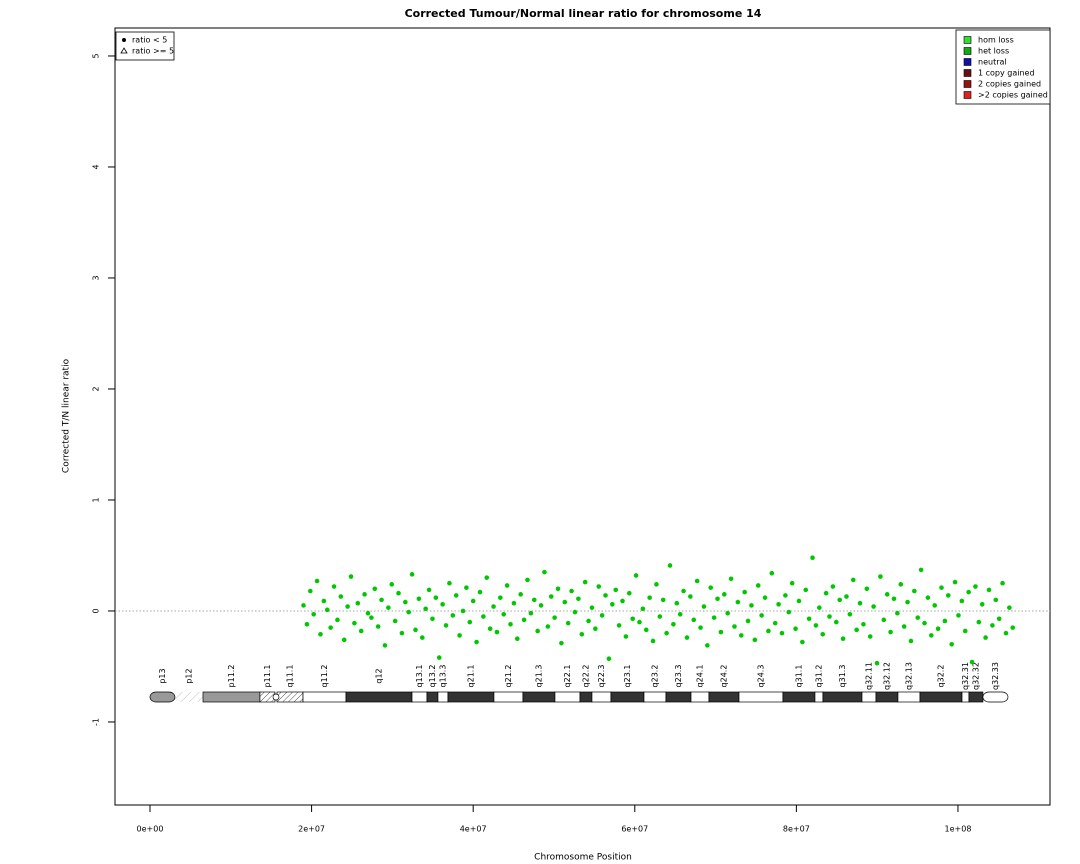 This screenshot has width=1080, height=864. What do you see at coordinates (419, 676) in the screenshot?
I see `band-label: q13.1` at bounding box center [419, 676].